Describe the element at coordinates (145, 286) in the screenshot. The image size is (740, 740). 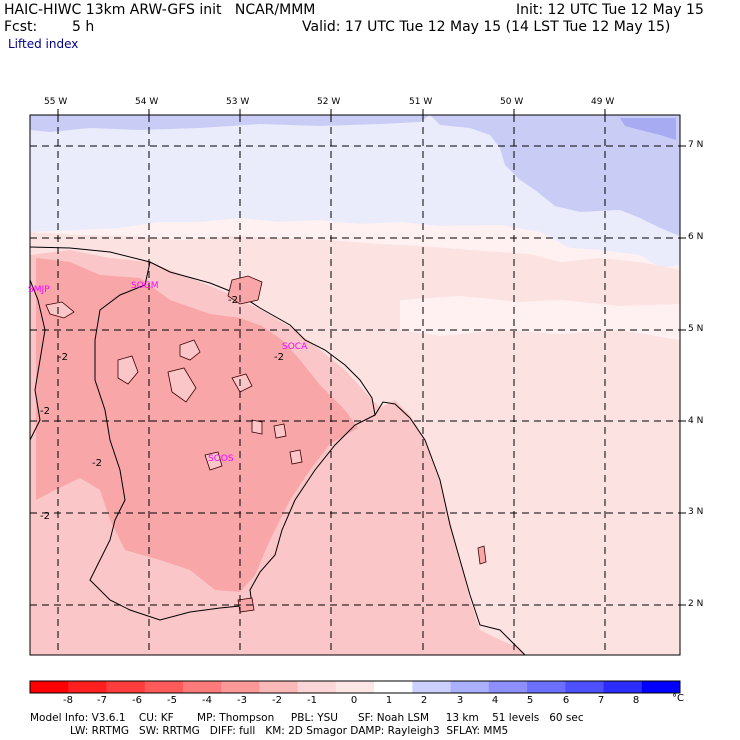
I see `station-label: SOGM` at that location.